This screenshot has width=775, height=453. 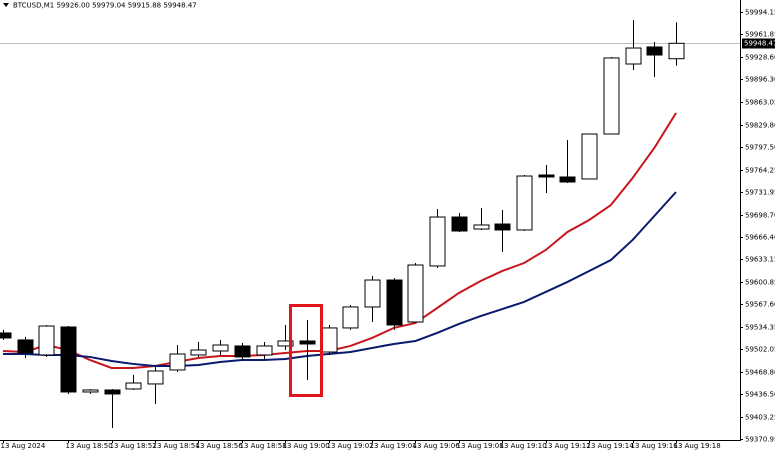 What do you see at coordinates (760, 193) in the screenshot?
I see `y-tick-label: 59731.95` at bounding box center [760, 193].